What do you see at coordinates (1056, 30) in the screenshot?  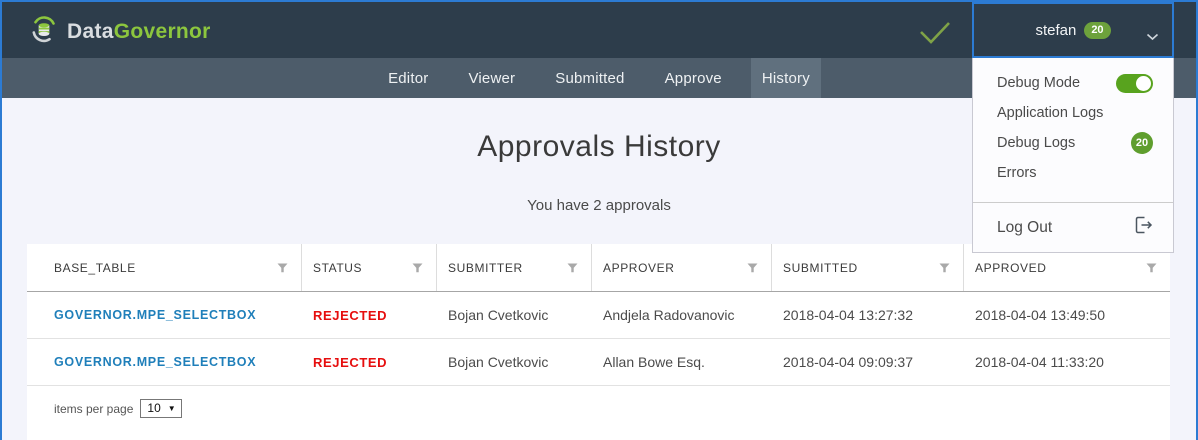 I see `user-name: stefan` at bounding box center [1056, 30].